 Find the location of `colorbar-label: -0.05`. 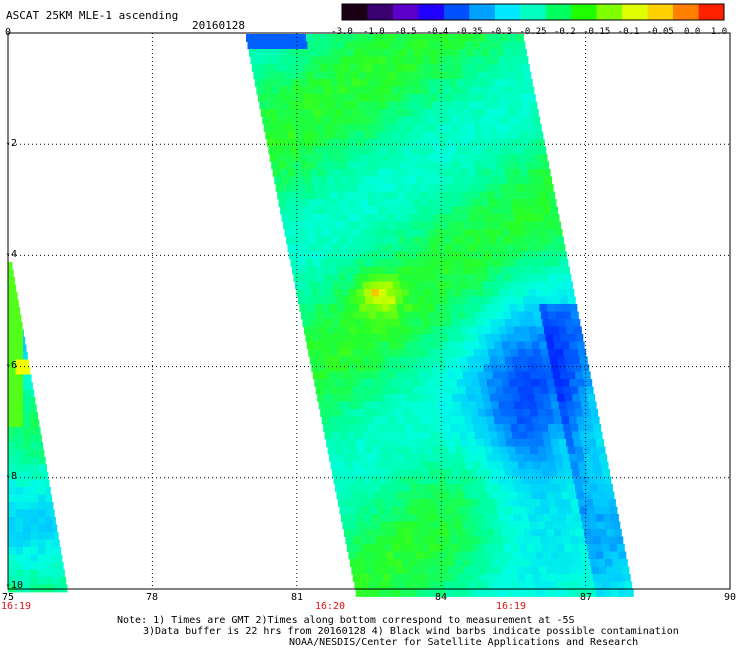

colorbar-label: -0.05 is located at coordinates (660, 32).